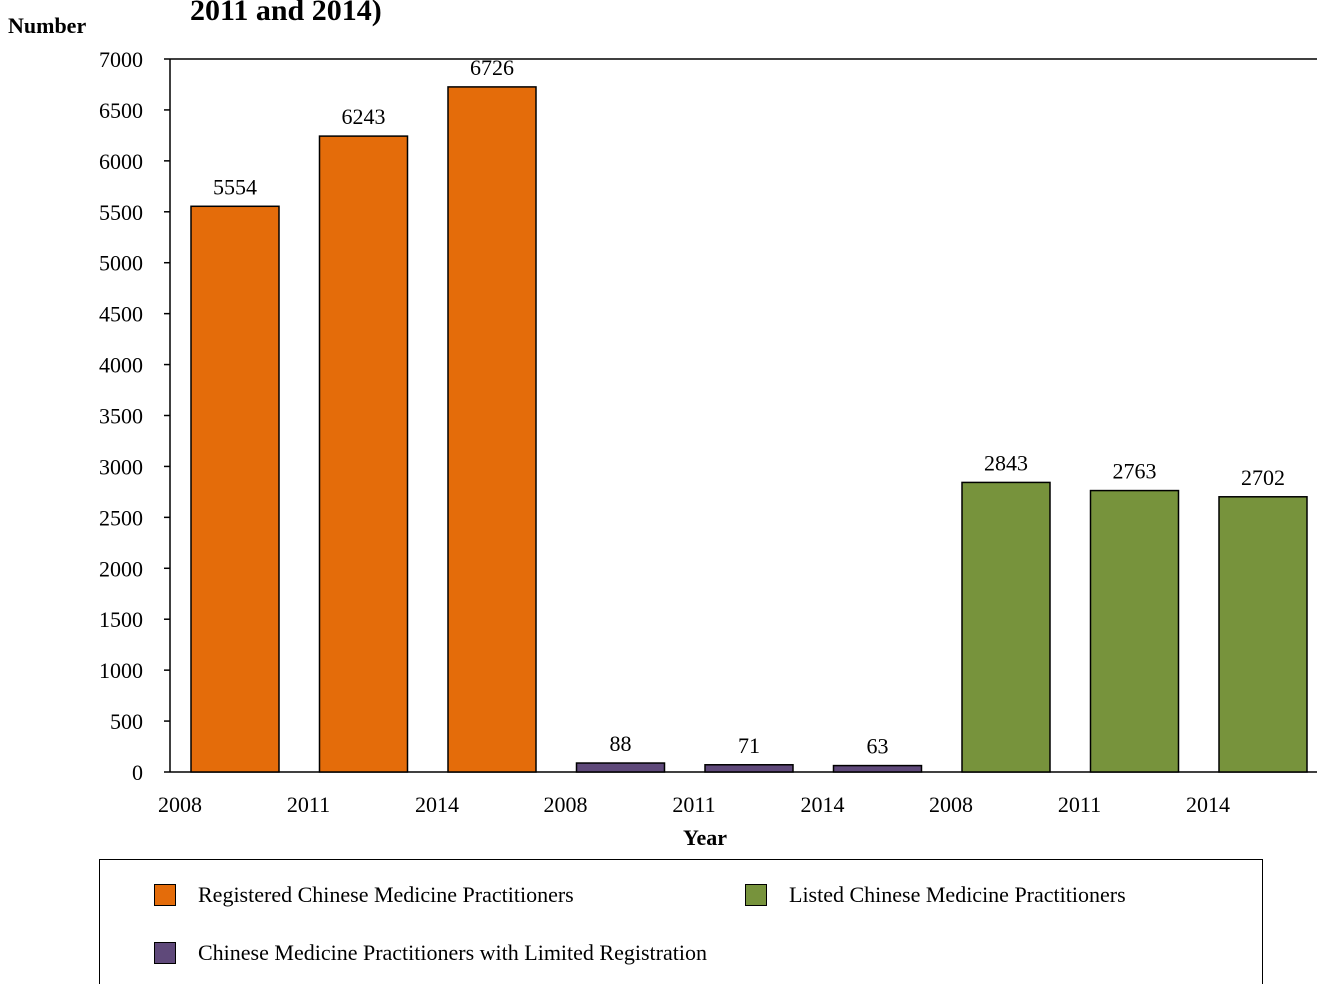 Image resolution: width=1317 pixels, height=984 pixels. I want to click on bar-value-label: 88, so click(621, 743).